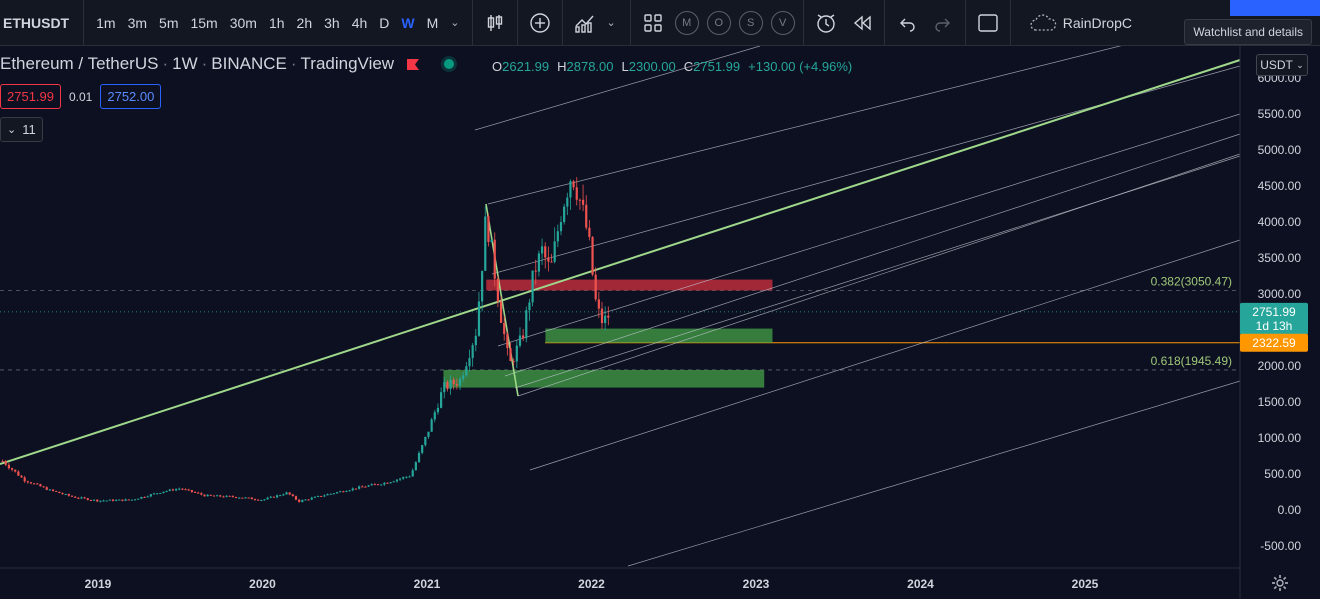 This screenshot has height=599, width=1320. I want to click on indicators-group, so click(540, 23).